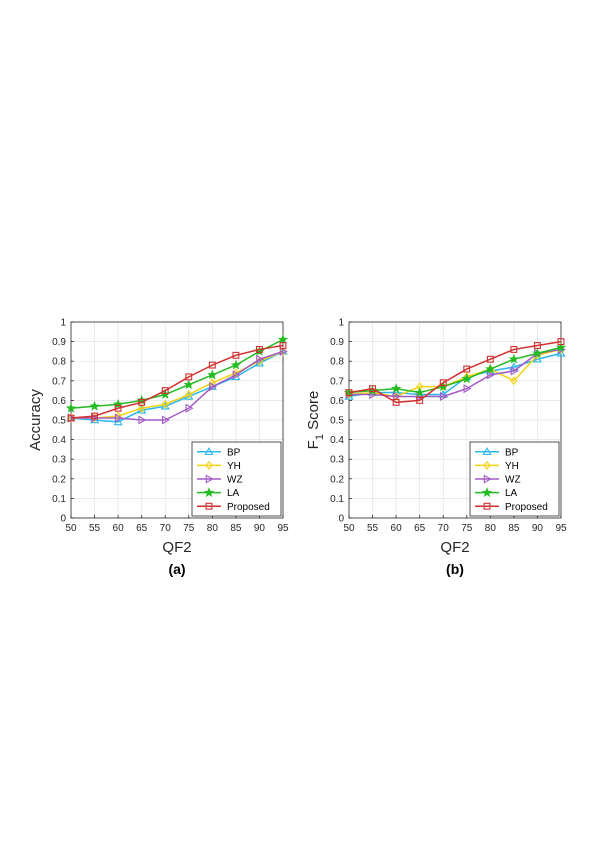 The image size is (608, 860). Describe the element at coordinates (218, 493) in the screenshot. I see `legend-entry-la: LA` at that location.